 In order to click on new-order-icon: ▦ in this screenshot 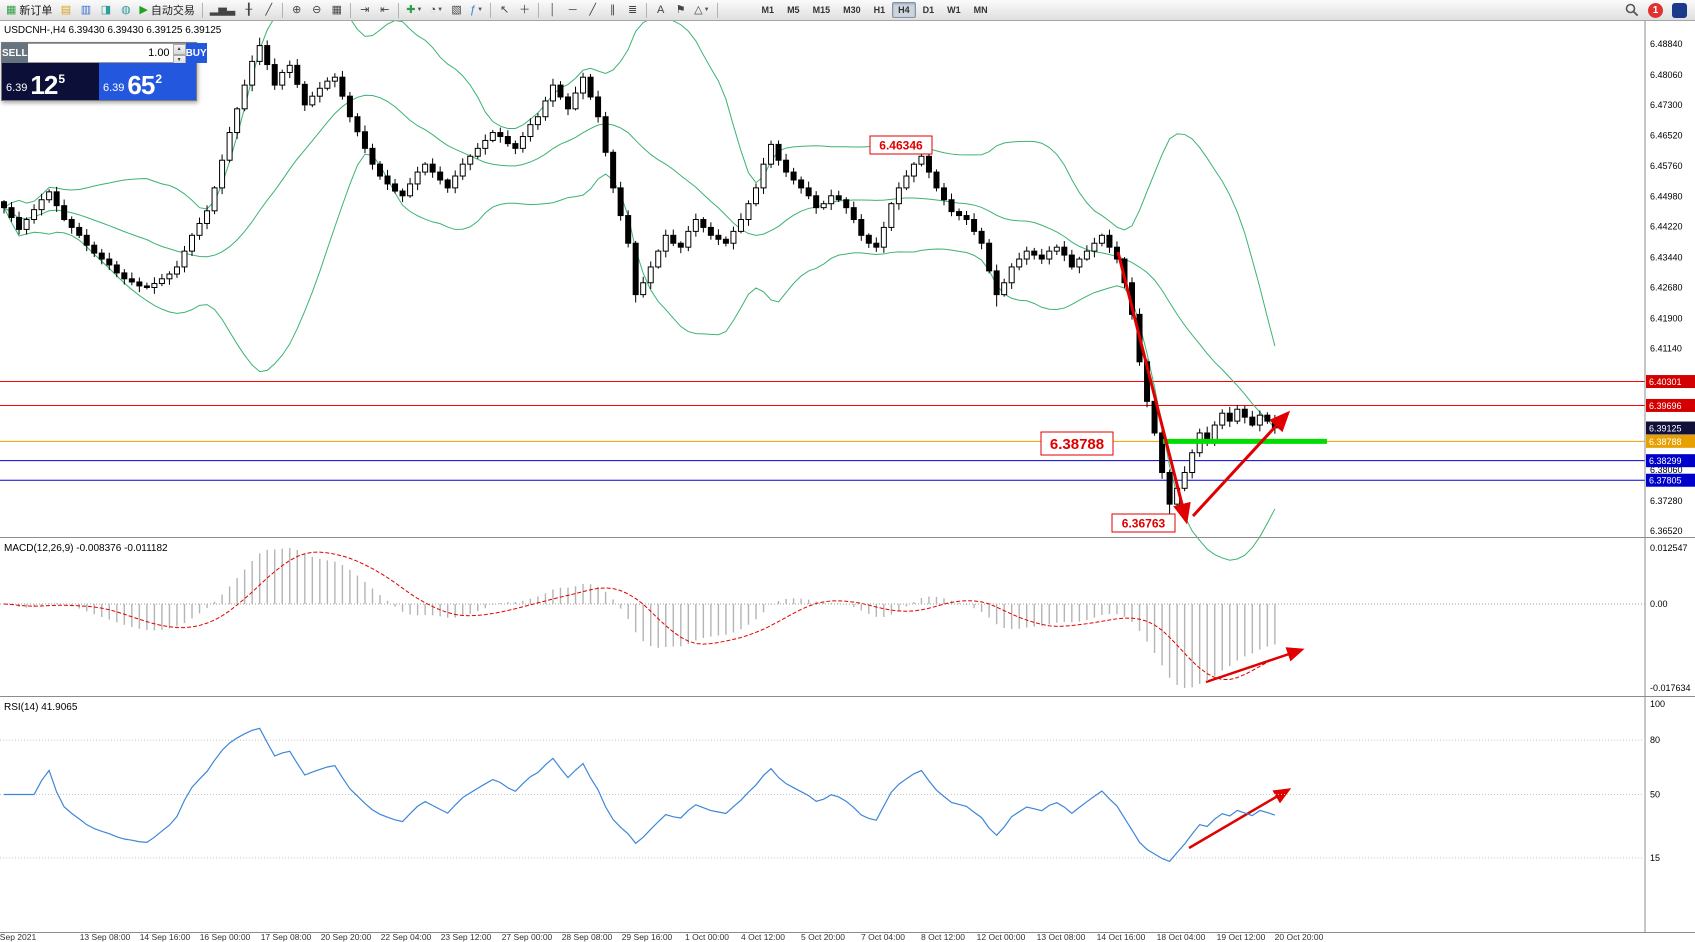, I will do `click(11, 10)`.